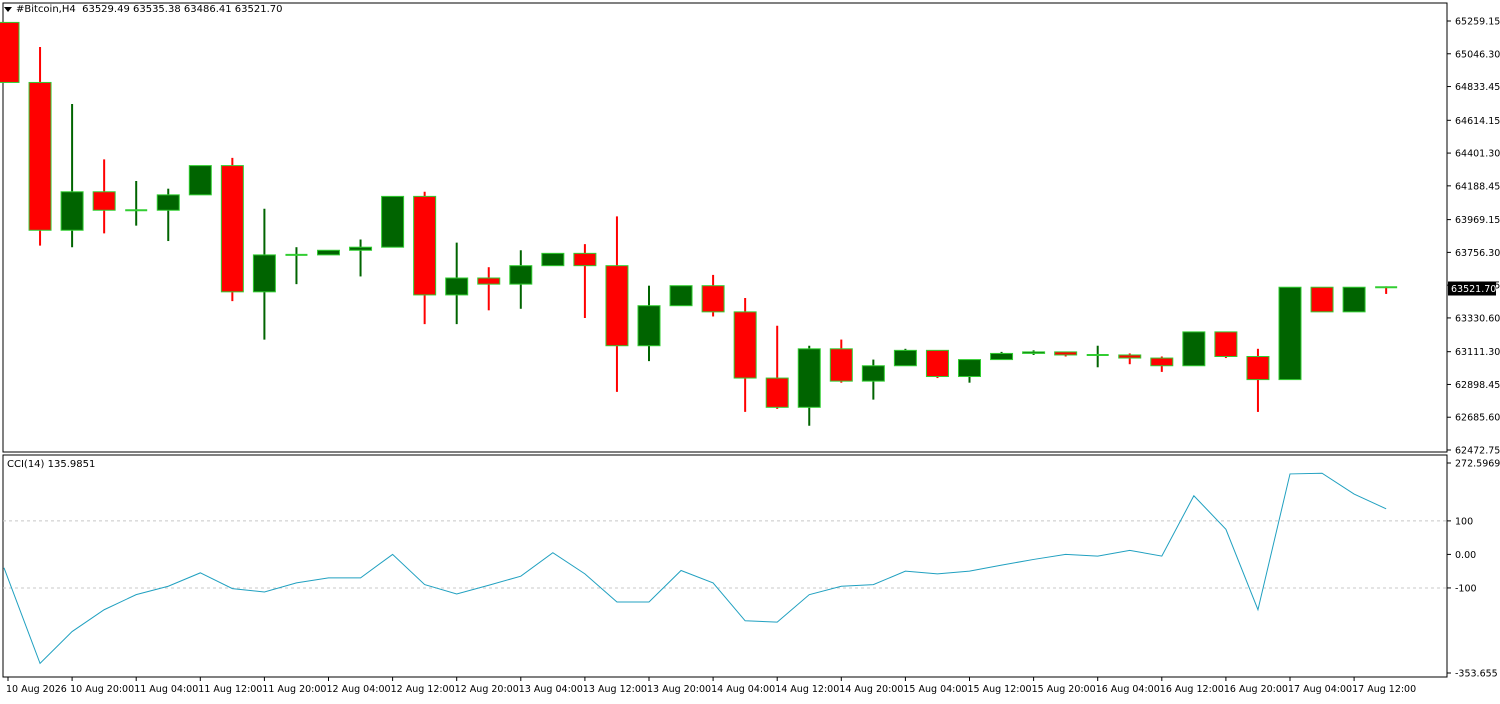 The width and height of the screenshot is (1500, 704). Describe the element at coordinates (1477, 352) in the screenshot. I see `price-axis-label: 63111.30` at that location.